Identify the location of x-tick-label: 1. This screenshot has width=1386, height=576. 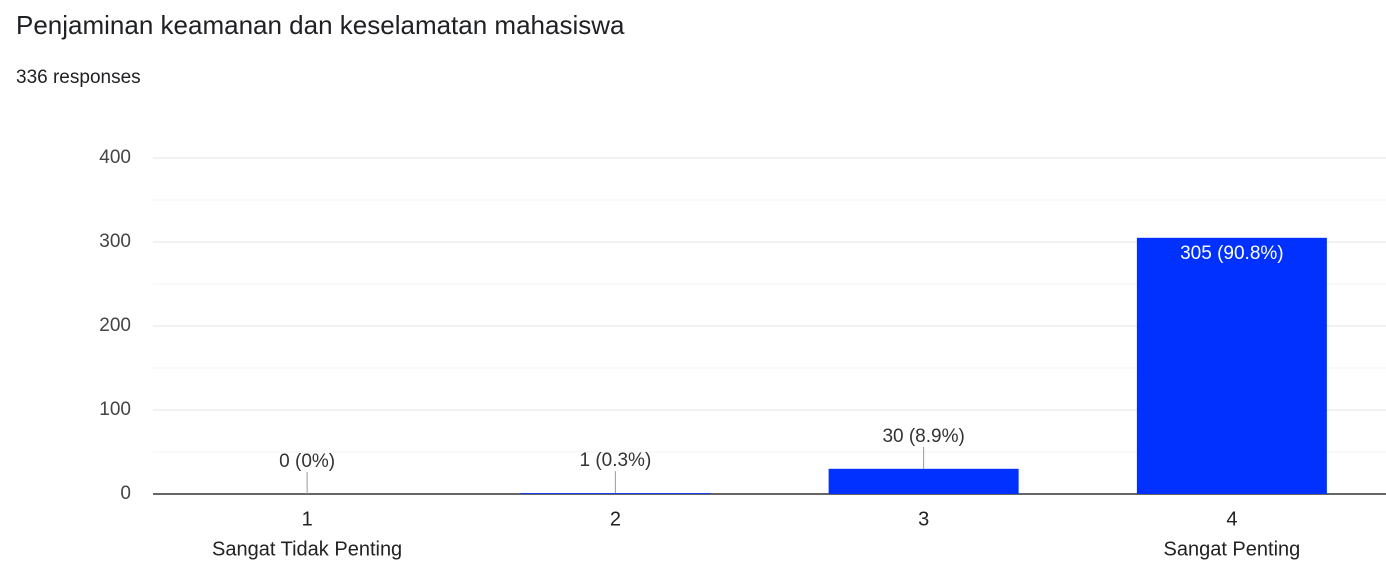
(307, 519).